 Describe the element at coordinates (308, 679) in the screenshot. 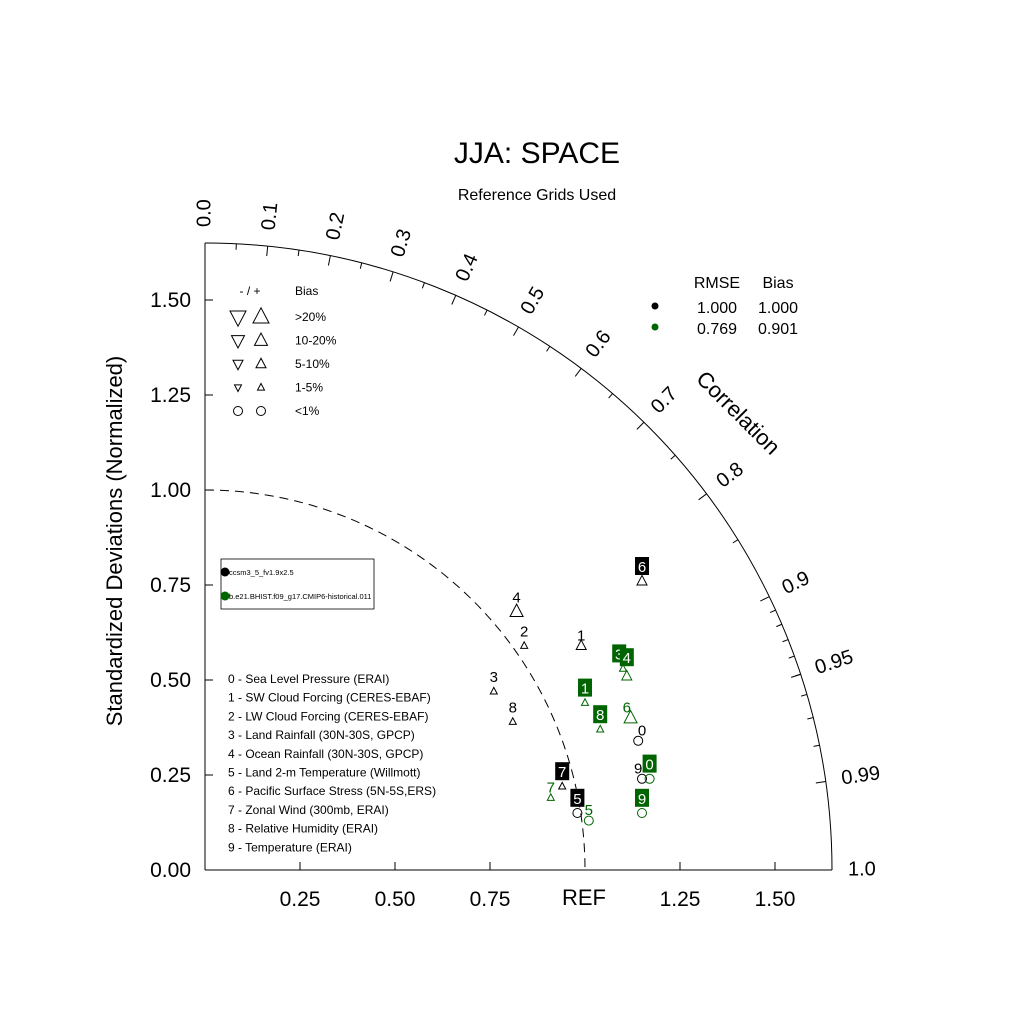

I see `variable-legend-item: 0 - Sea Level Pressure (ERAI)` at that location.